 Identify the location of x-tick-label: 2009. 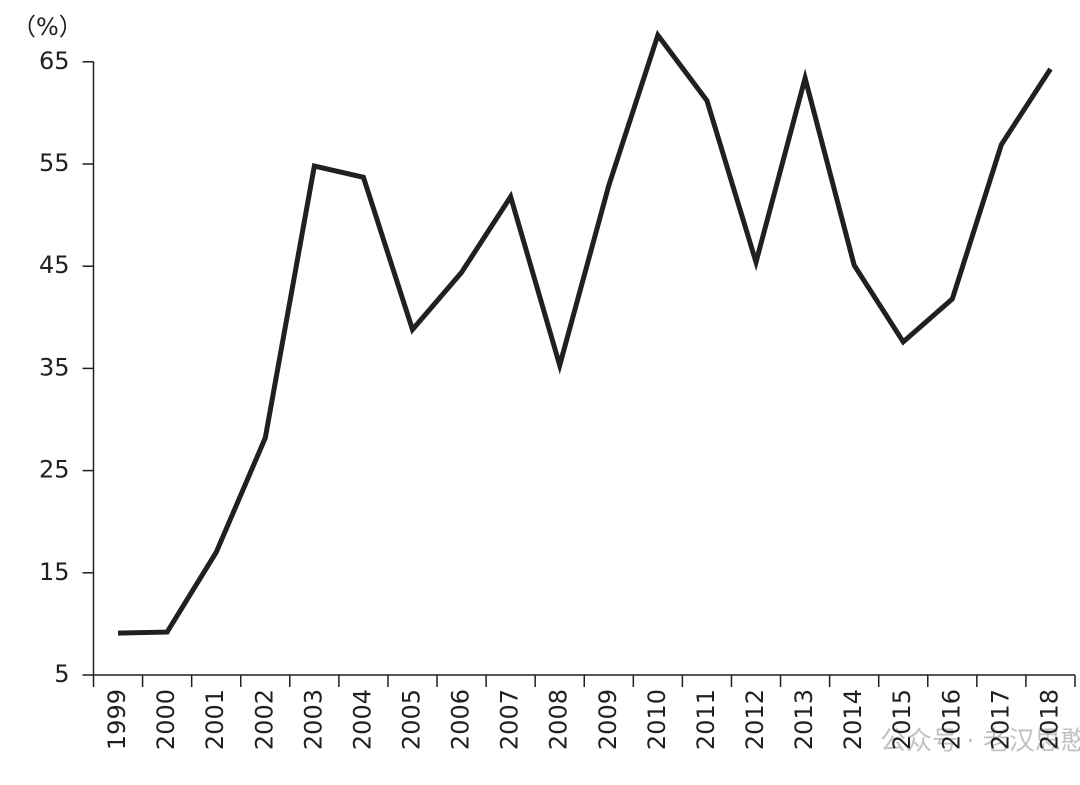
(608, 719).